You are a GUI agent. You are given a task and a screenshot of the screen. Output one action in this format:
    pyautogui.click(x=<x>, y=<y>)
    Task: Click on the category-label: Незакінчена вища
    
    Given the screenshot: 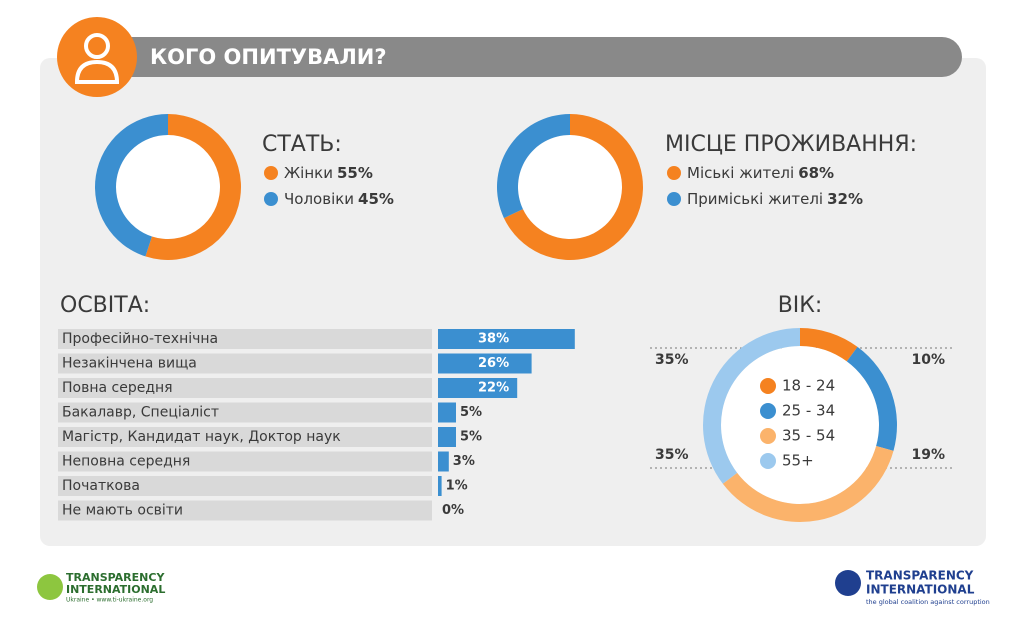 What is the action you would take?
    pyautogui.click(x=129, y=364)
    